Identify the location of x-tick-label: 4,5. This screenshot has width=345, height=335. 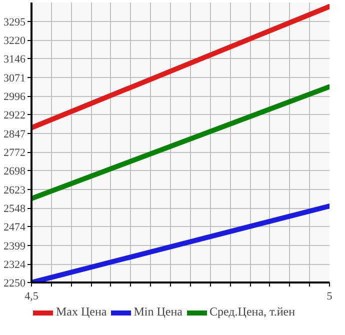
(31, 296).